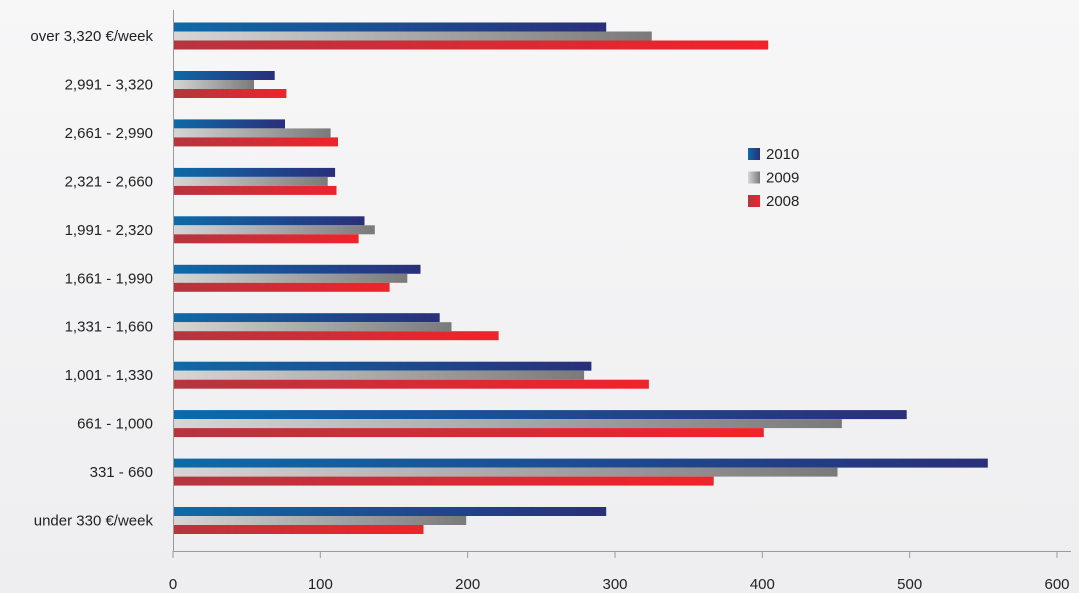 The width and height of the screenshot is (1079, 593). I want to click on legend-swatch-2010, so click(754, 154).